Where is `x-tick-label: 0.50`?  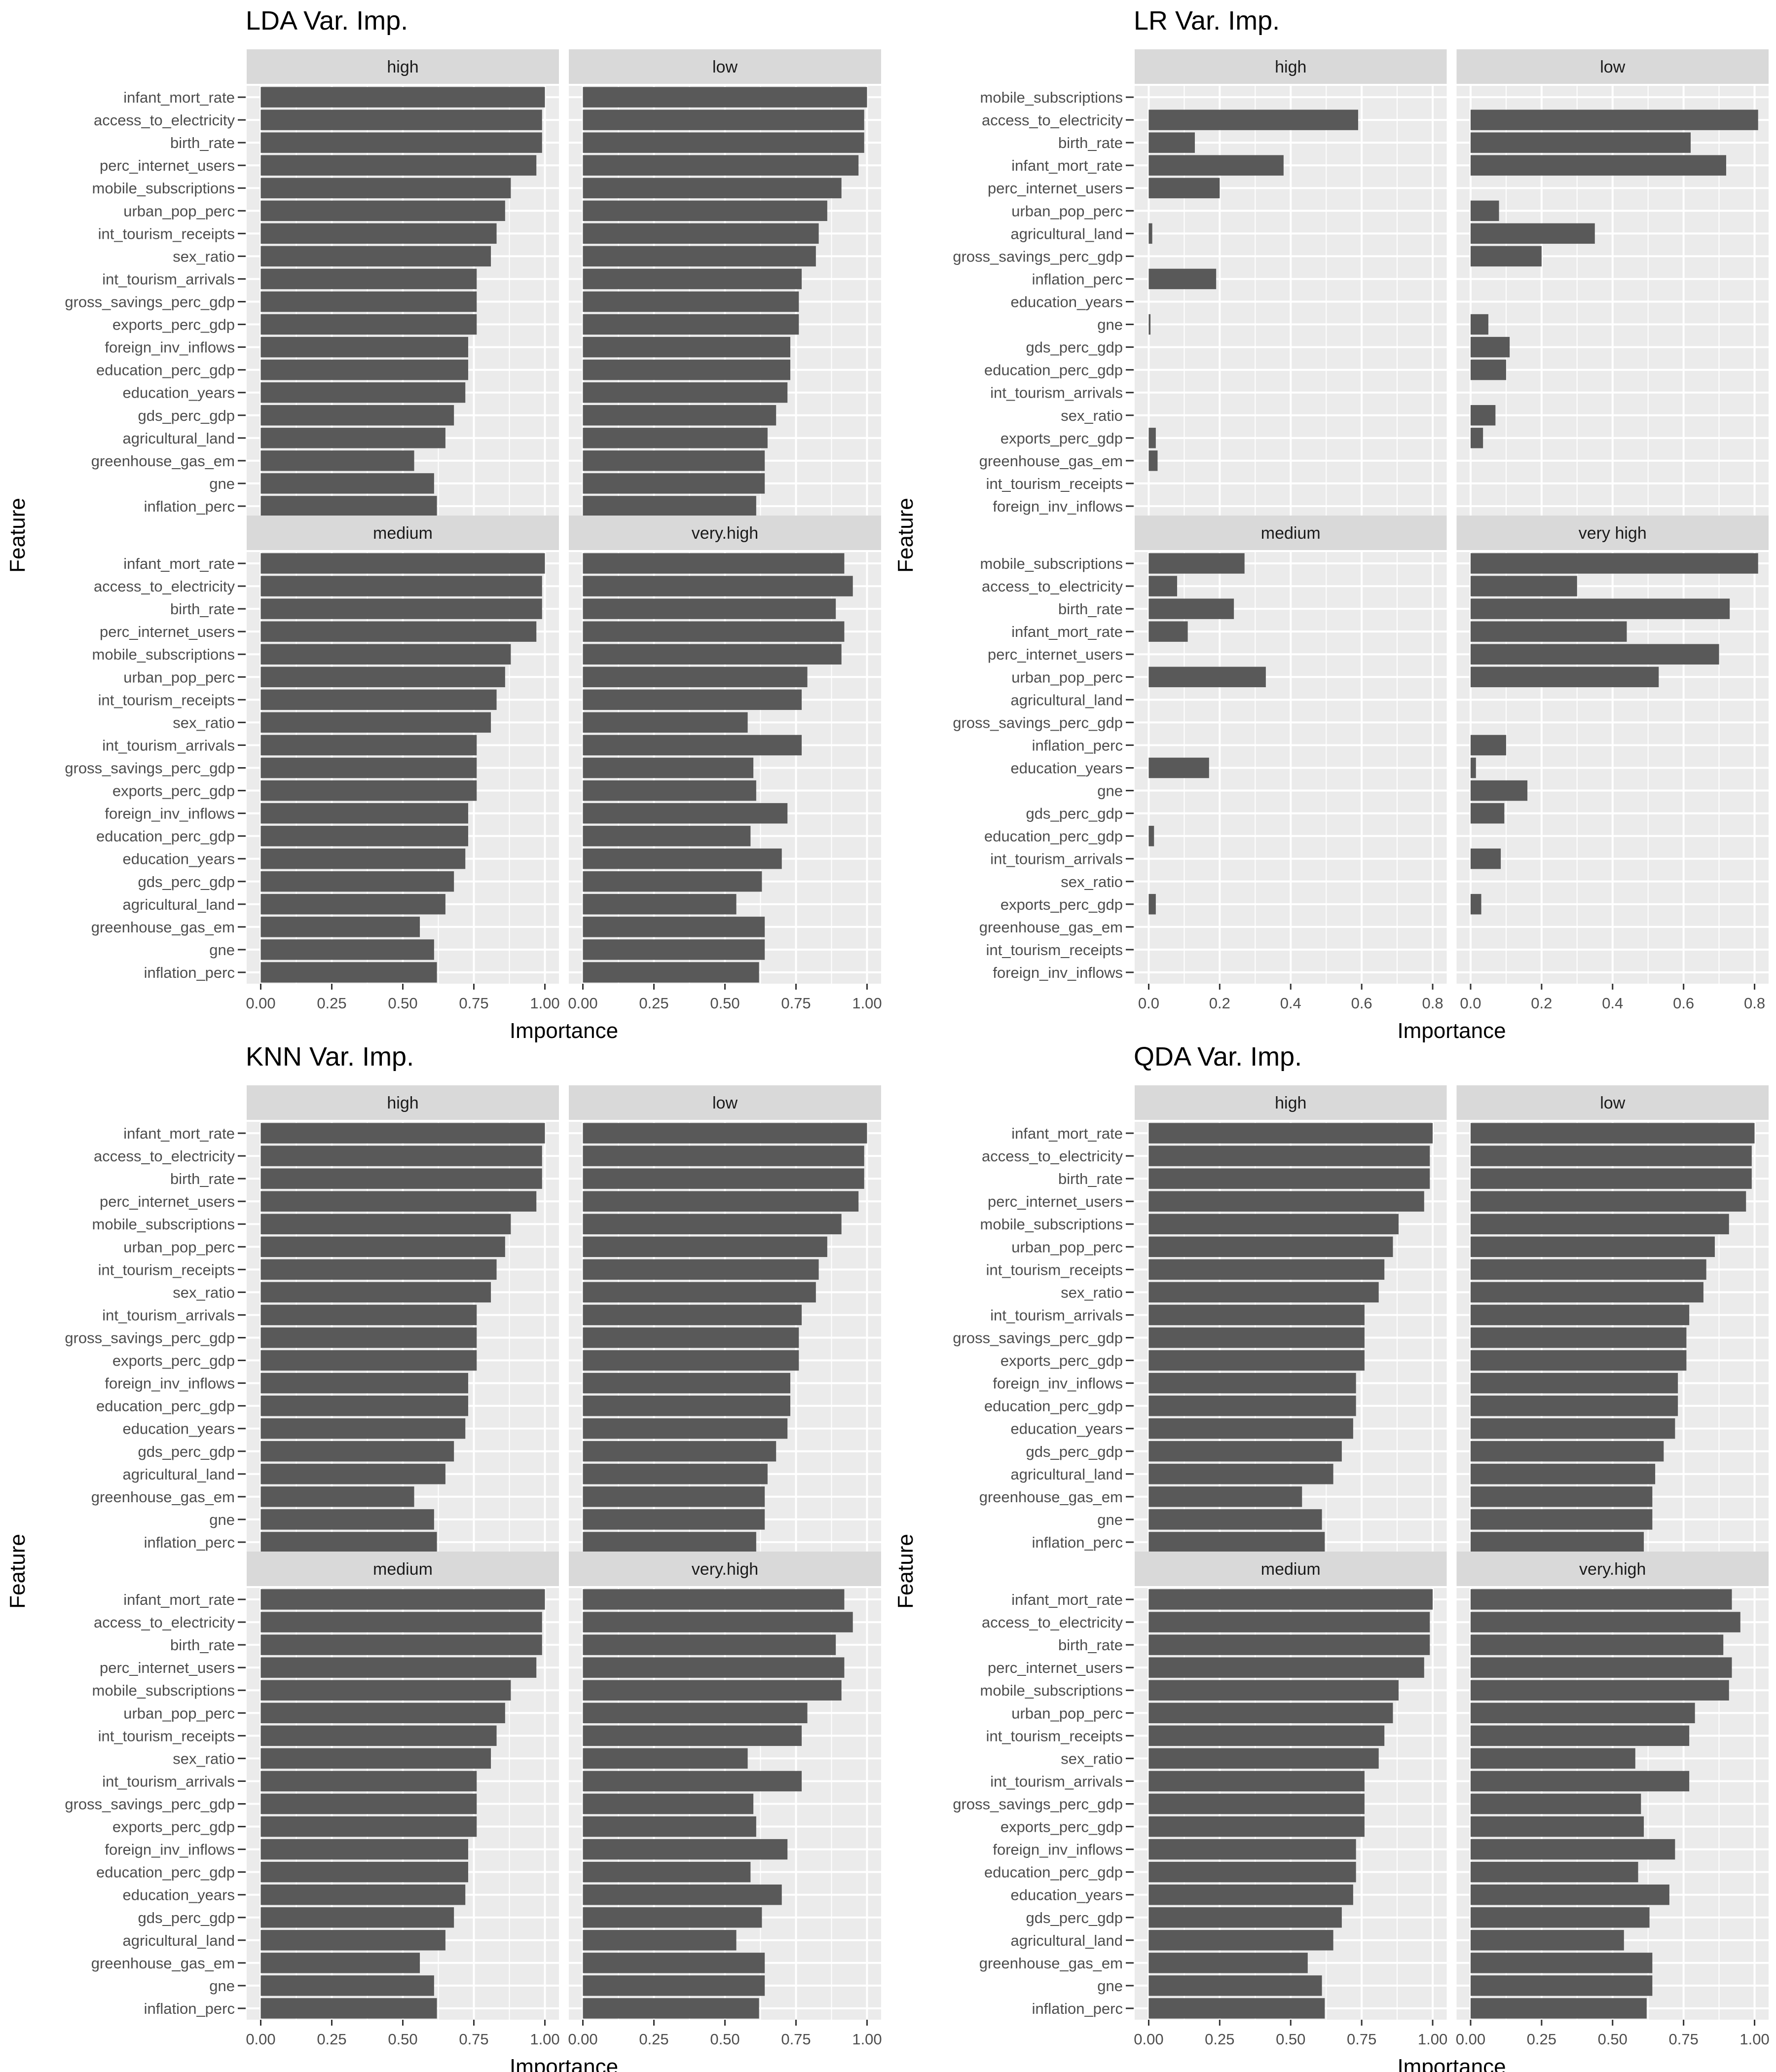 x-tick-label: 0.50 is located at coordinates (725, 2039).